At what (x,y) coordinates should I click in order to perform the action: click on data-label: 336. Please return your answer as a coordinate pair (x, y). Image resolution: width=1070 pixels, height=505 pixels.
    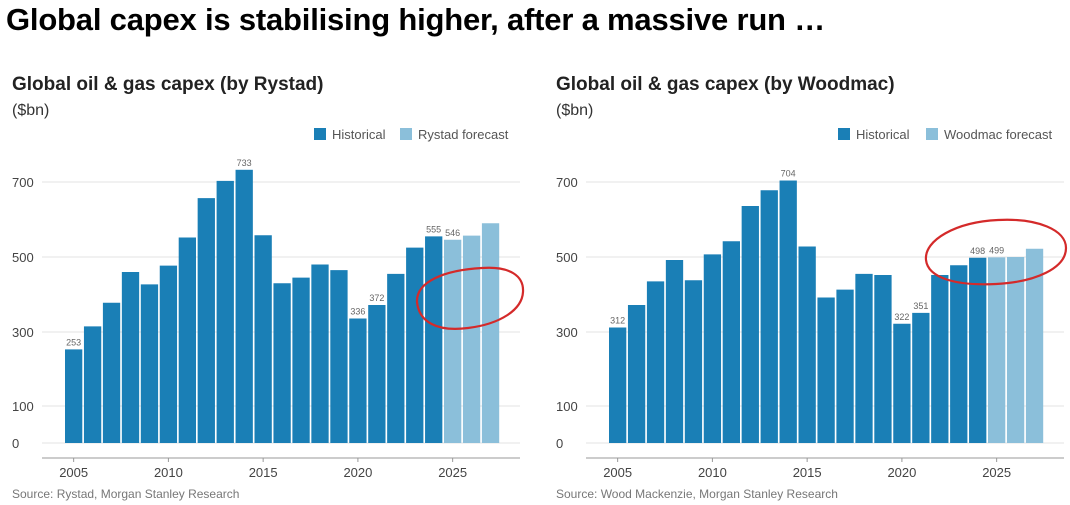
    Looking at the image, I should click on (357, 312).